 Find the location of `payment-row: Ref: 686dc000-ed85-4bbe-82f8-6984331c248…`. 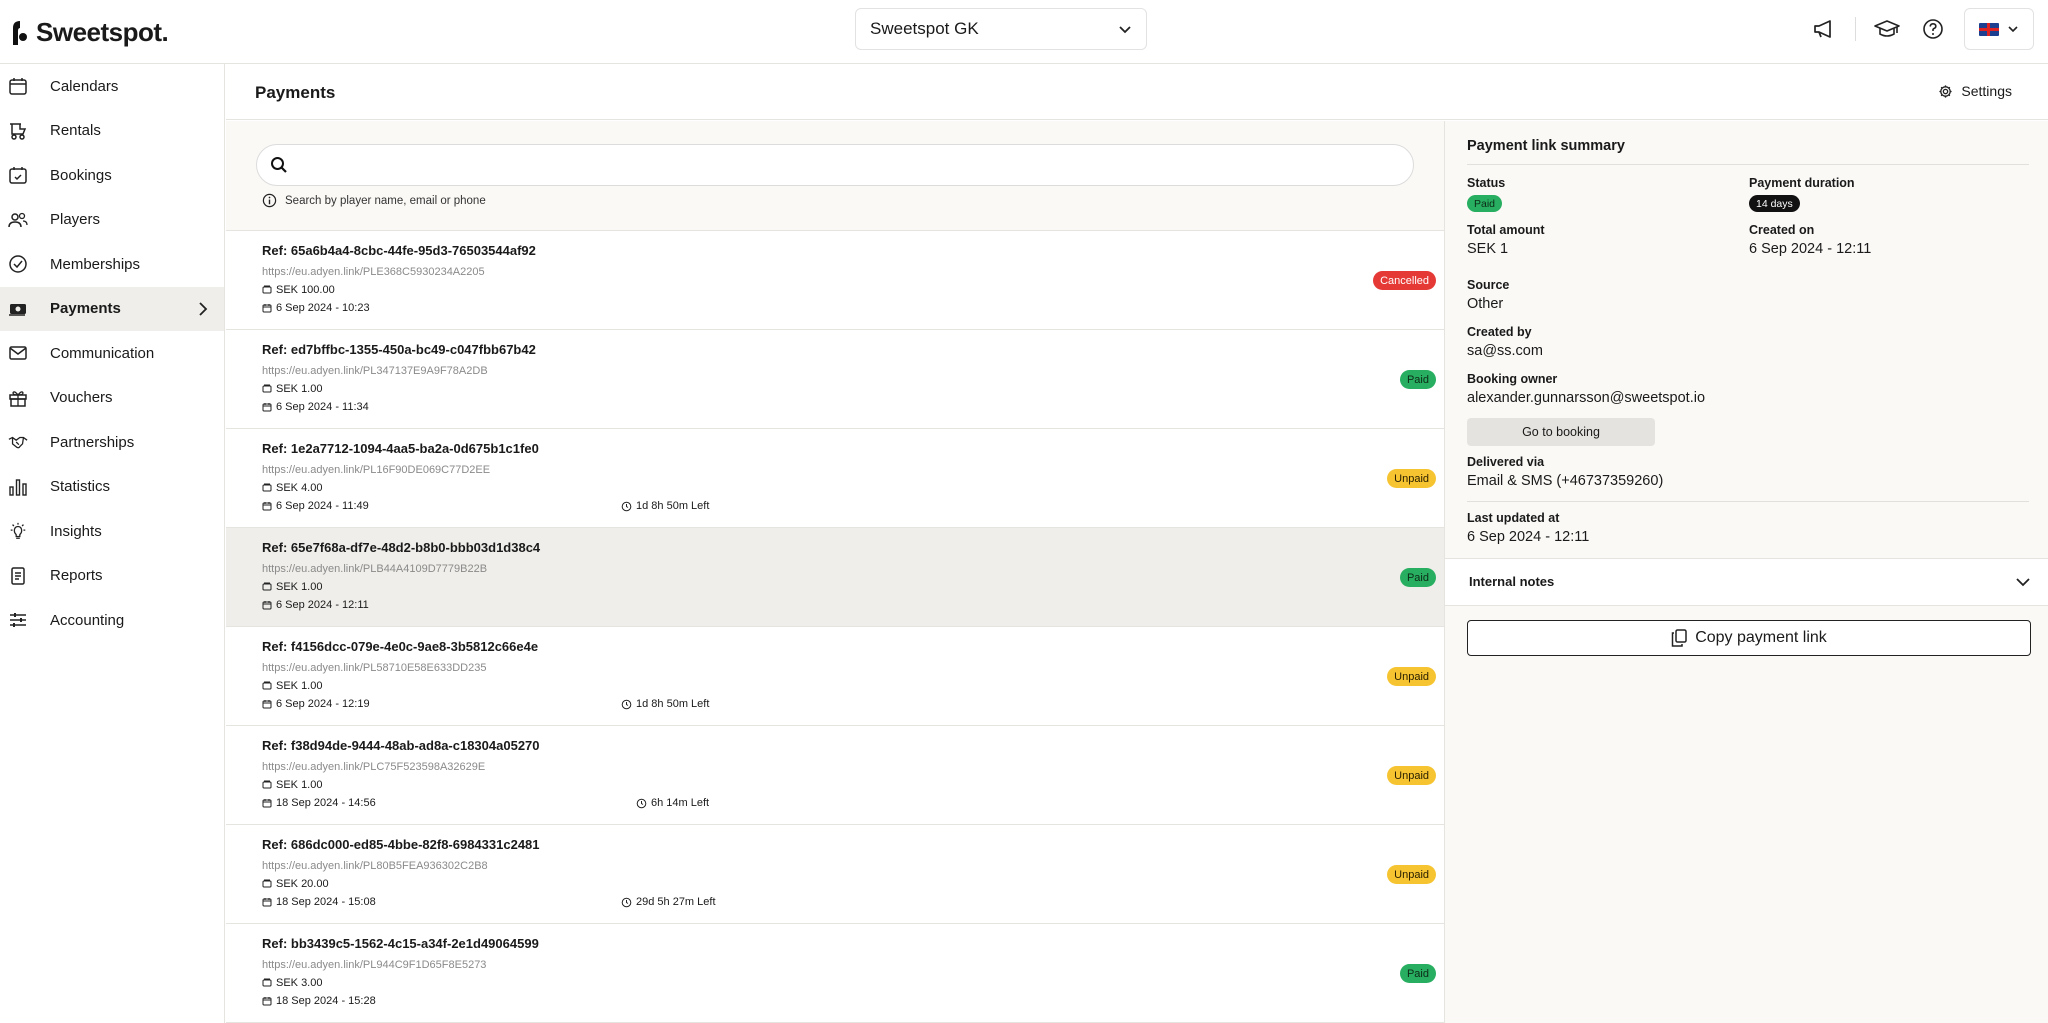

payment-row: Ref: 686dc000-ed85-4bbe-82f8-6984331c248… is located at coordinates (835, 874).